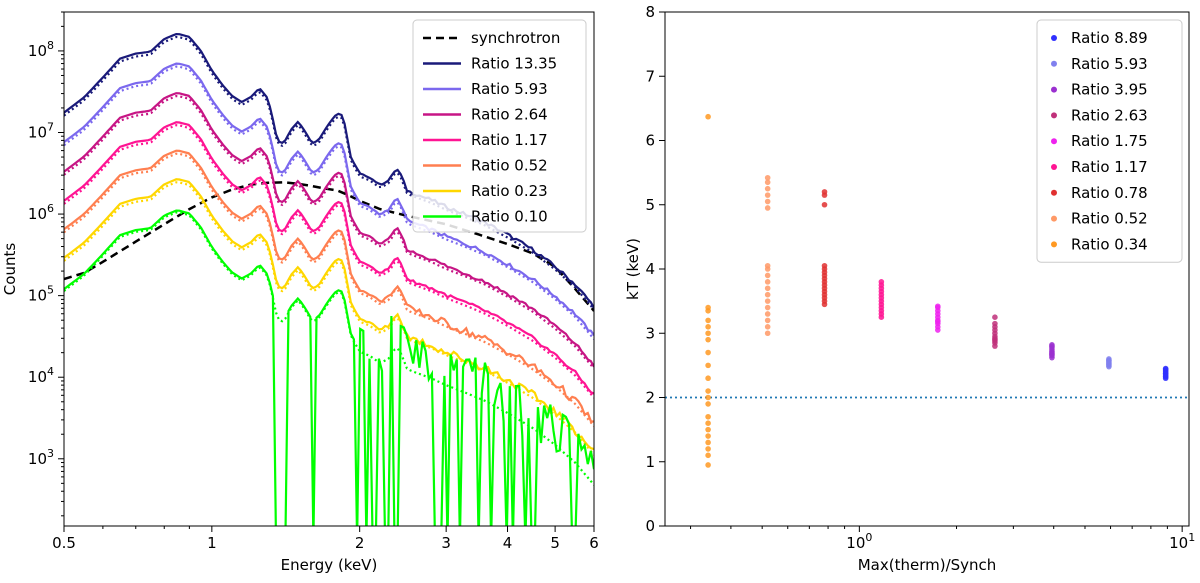 The height and width of the screenshot is (583, 1200). What do you see at coordinates (509, 115) in the screenshot?
I see `legend-label: Ratio 2.64` at bounding box center [509, 115].